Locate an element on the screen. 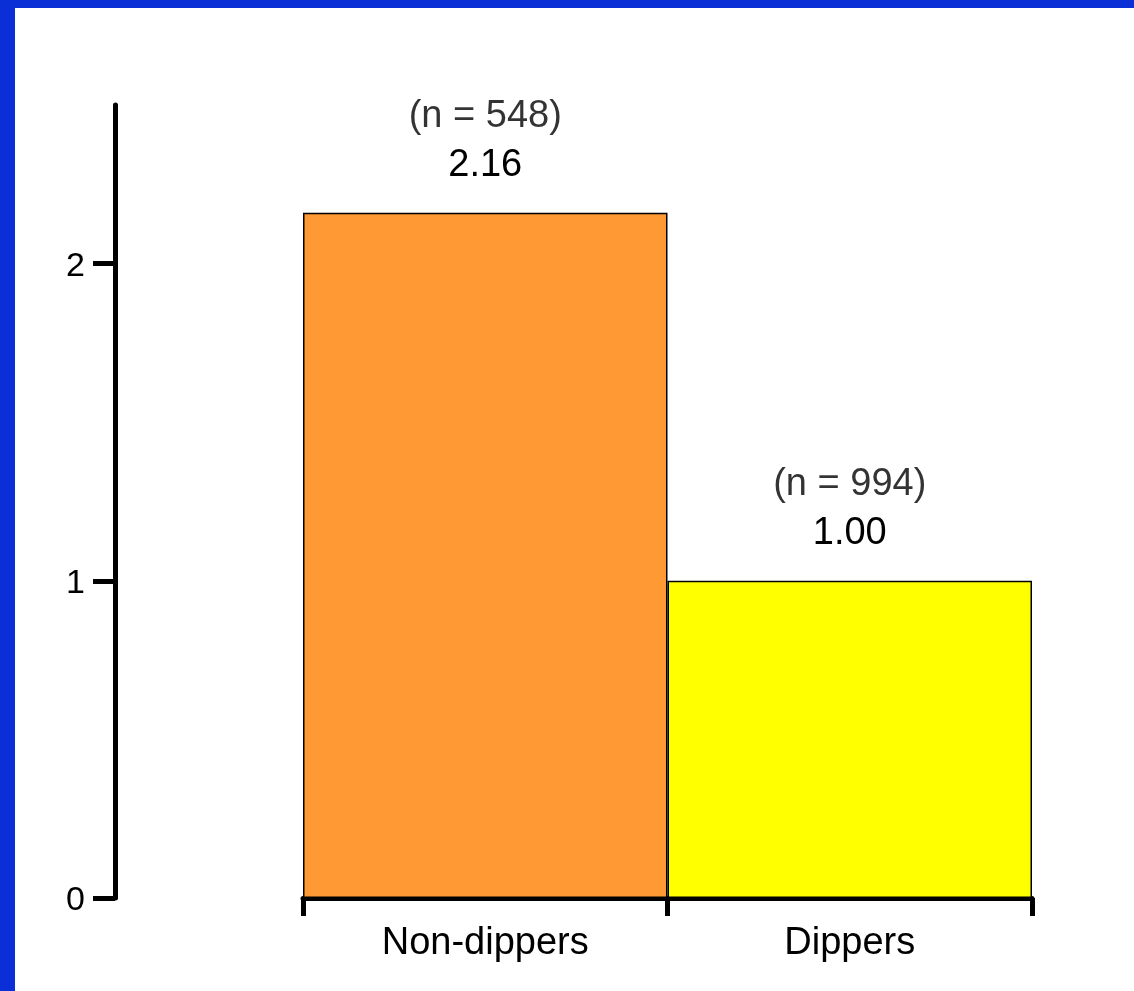 Image resolution: width=1134 pixels, height=991 pixels. x-tick-label: Non-dippers is located at coordinates (485, 941).